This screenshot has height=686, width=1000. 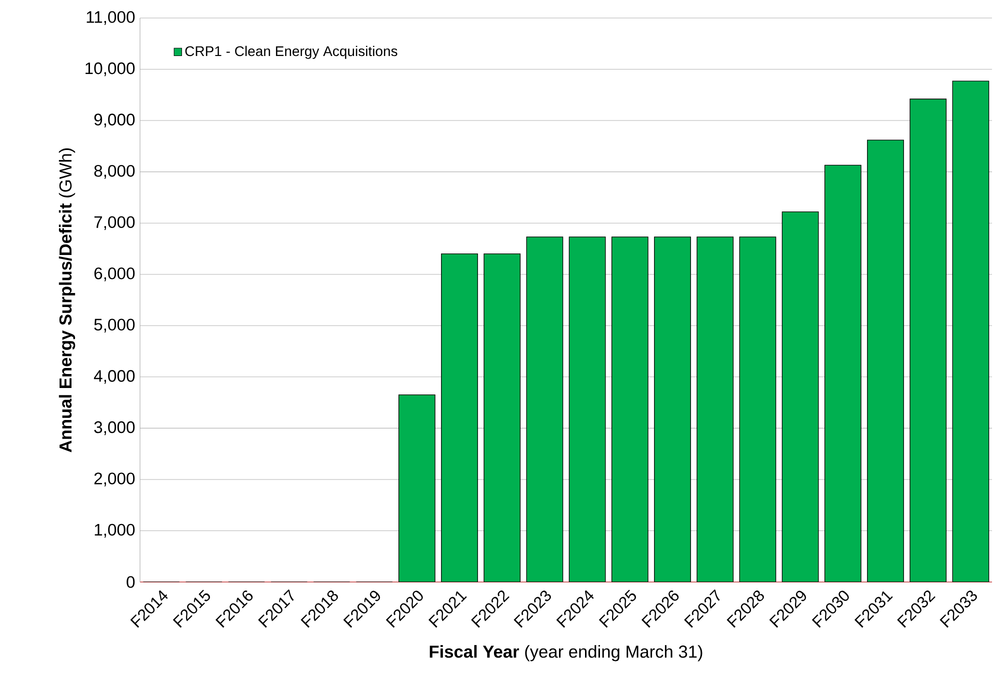 I want to click on y-tick-label: 5,000, so click(x=114, y=325).